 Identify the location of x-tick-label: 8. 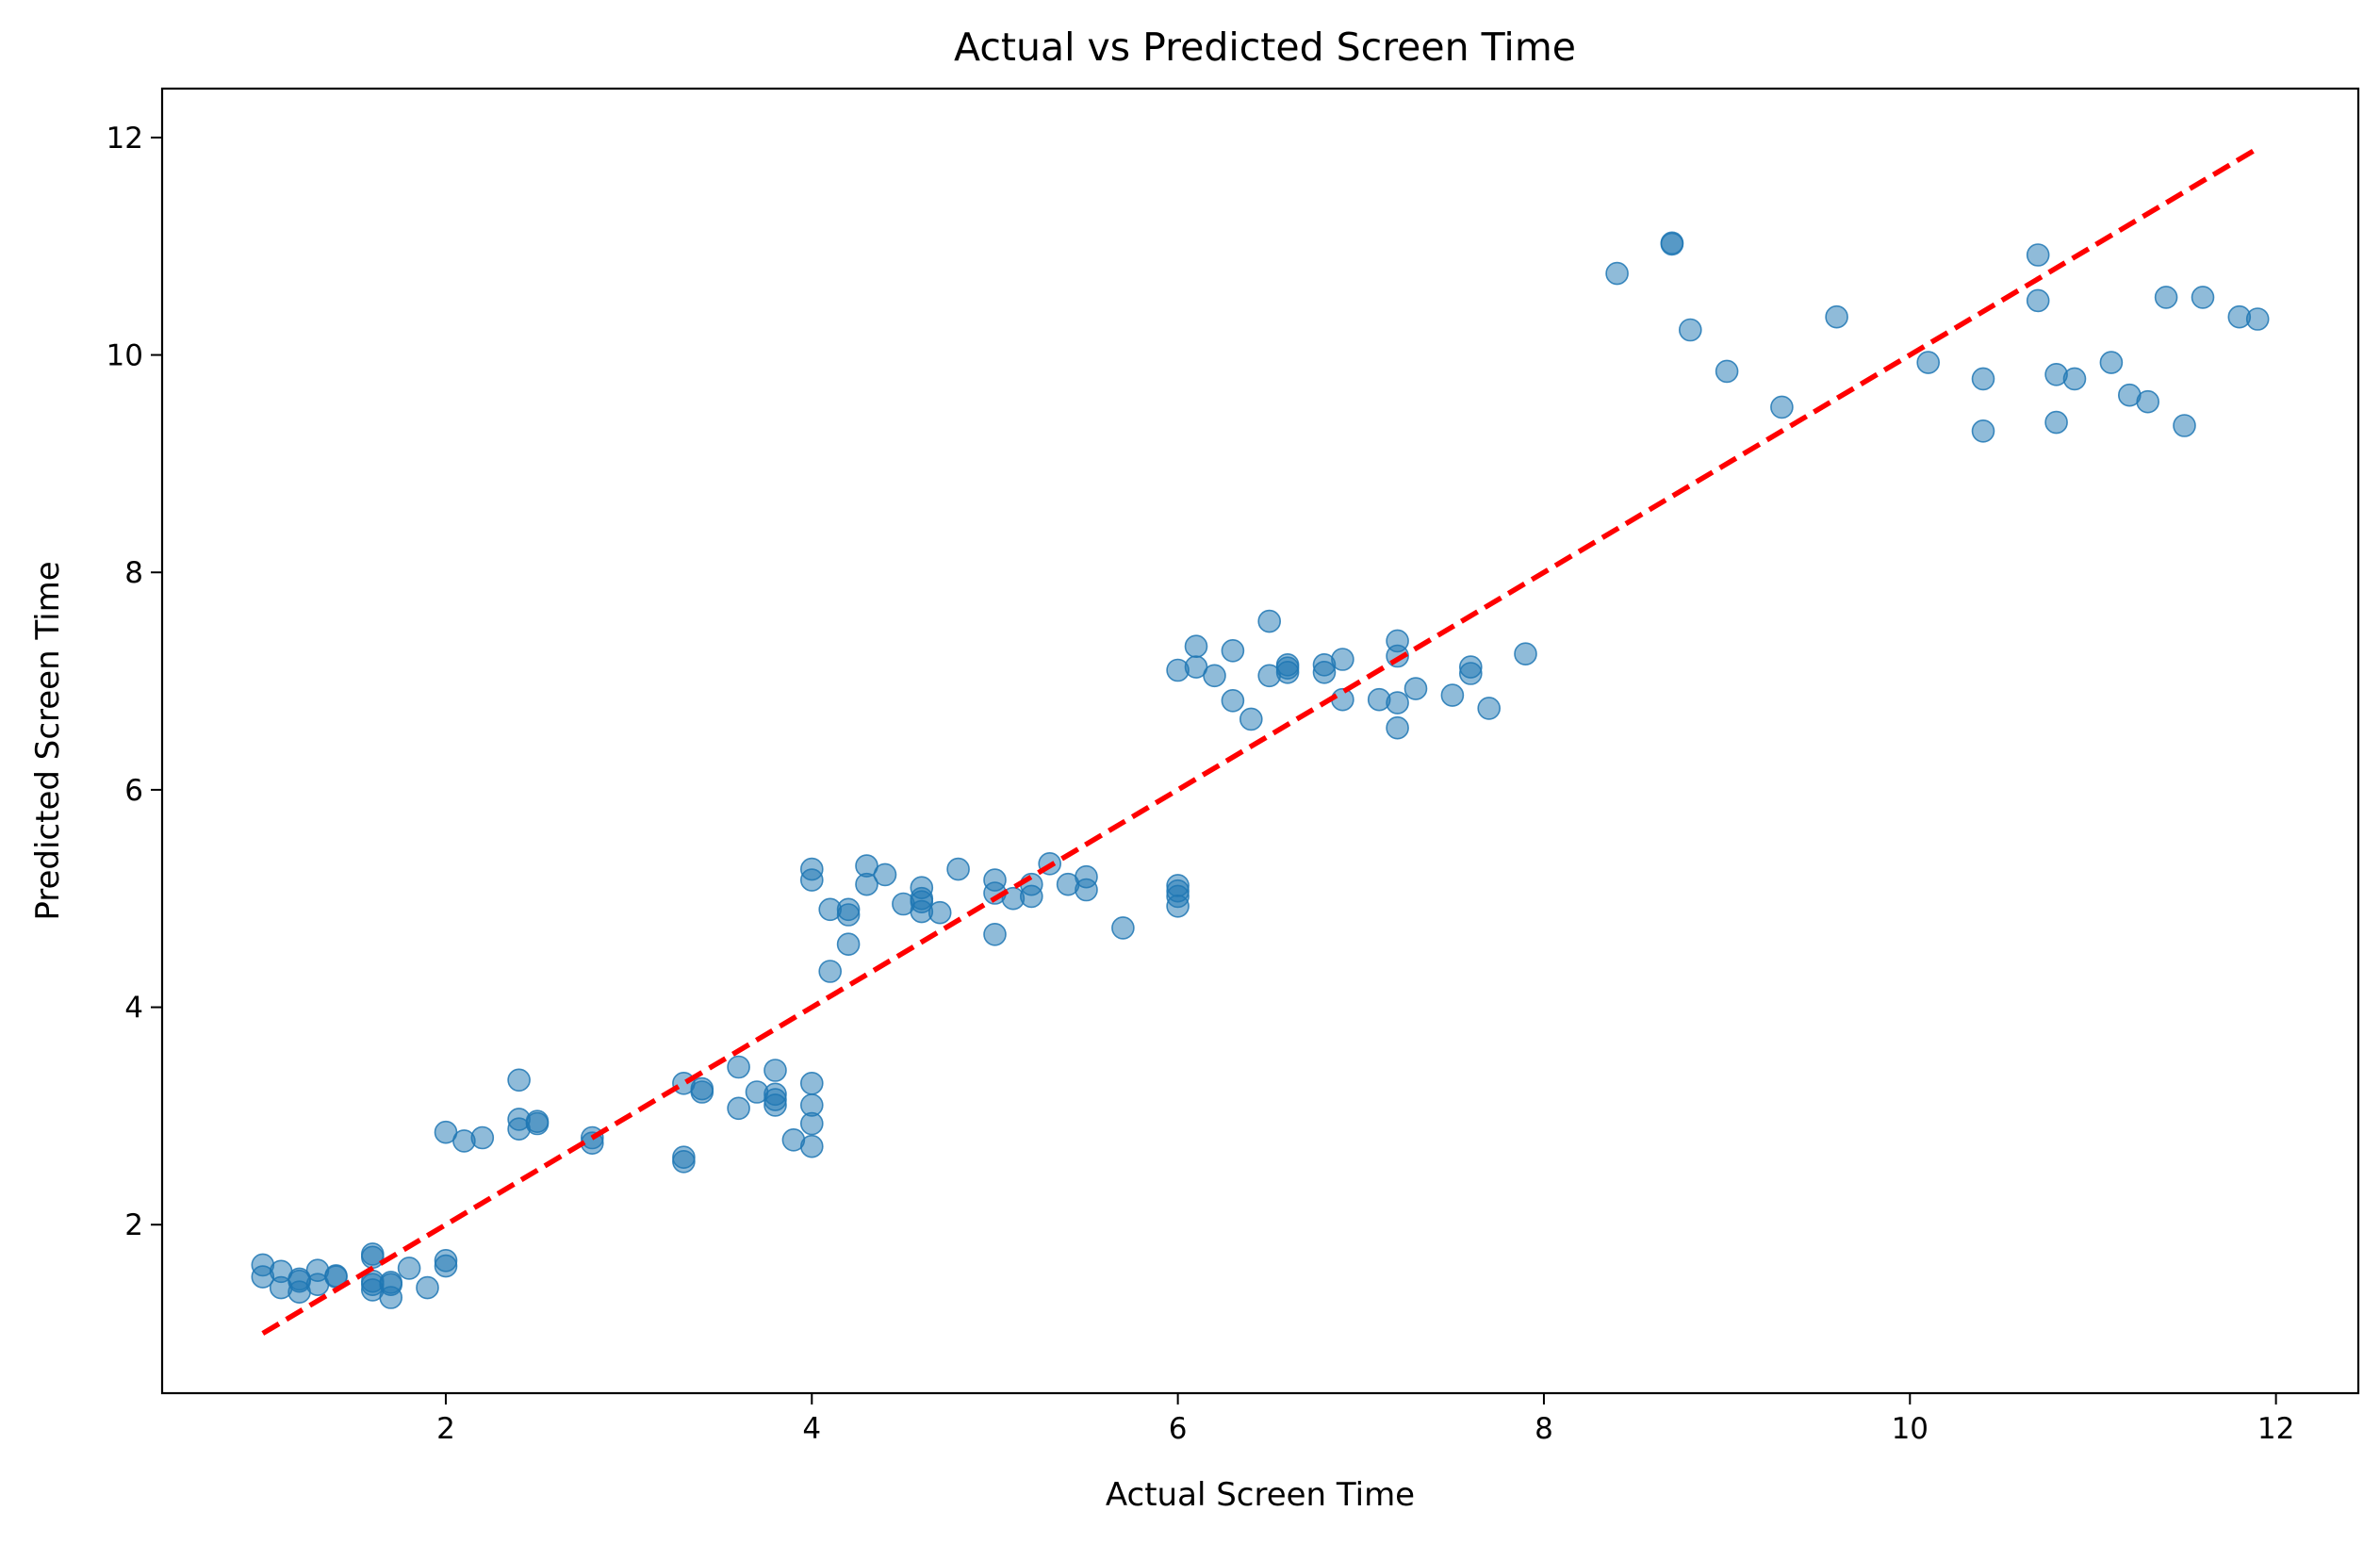
(1544, 1429).